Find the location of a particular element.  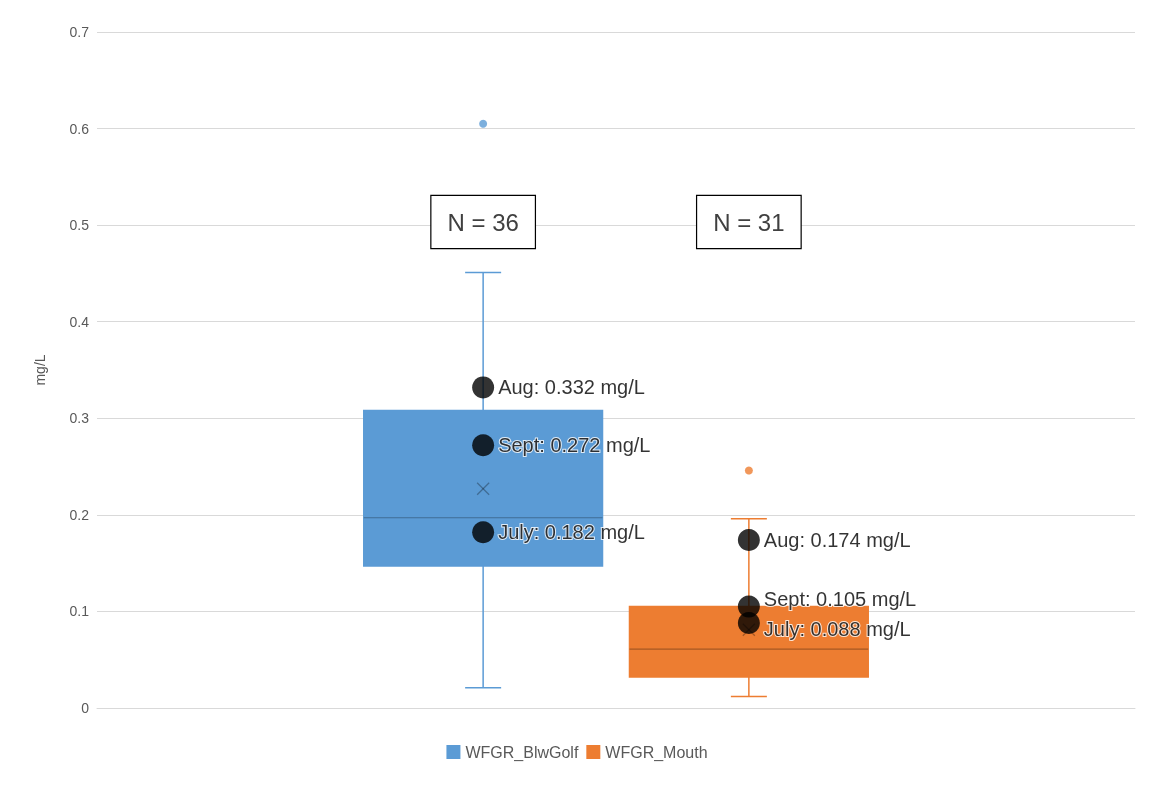

data-label: Aug: 0.174 mg/L is located at coordinates (837, 539).